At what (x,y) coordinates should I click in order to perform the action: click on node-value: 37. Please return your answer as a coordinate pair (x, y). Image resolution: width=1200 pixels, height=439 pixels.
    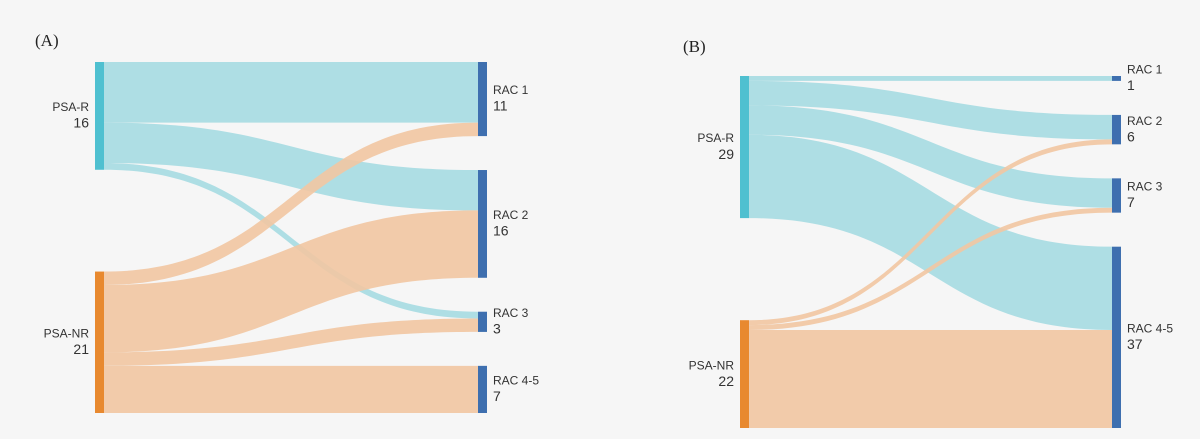
    Looking at the image, I should click on (1135, 344).